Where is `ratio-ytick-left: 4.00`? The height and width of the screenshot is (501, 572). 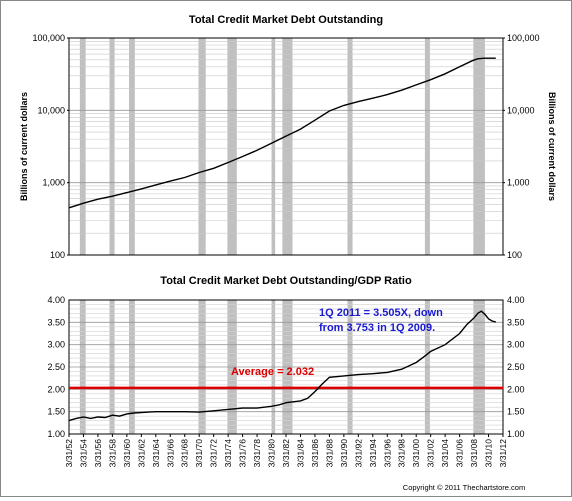
ratio-ytick-left: 4.00 is located at coordinates (56, 300).